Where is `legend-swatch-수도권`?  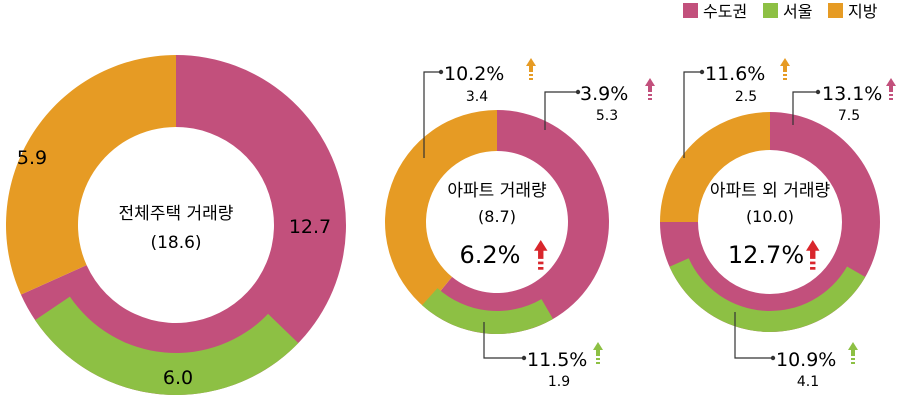 legend-swatch-수도권 is located at coordinates (690, 10).